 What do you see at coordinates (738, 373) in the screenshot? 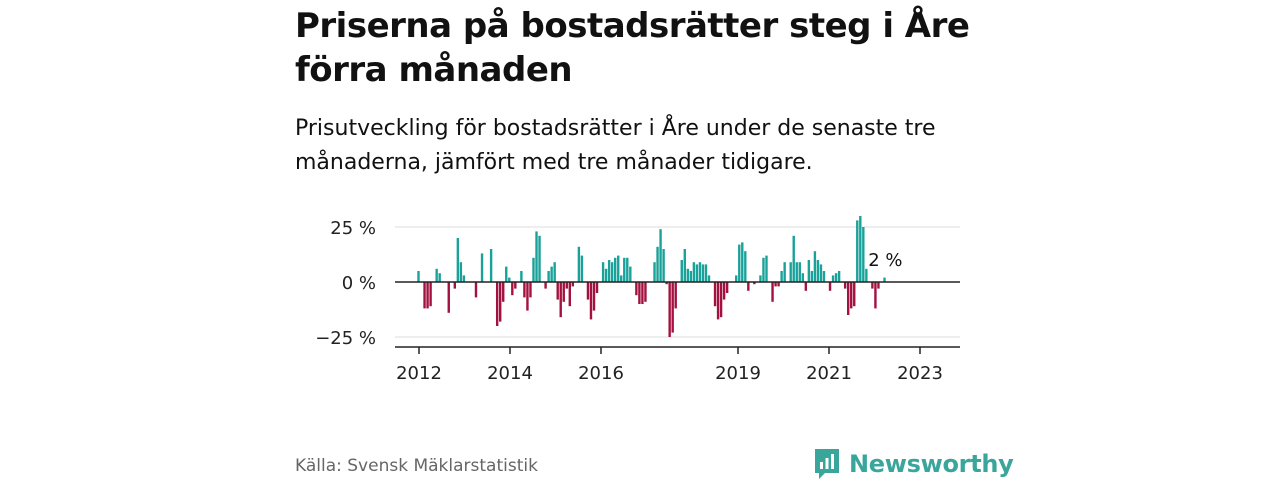
I see `x-tick-label: 2019` at bounding box center [738, 373].